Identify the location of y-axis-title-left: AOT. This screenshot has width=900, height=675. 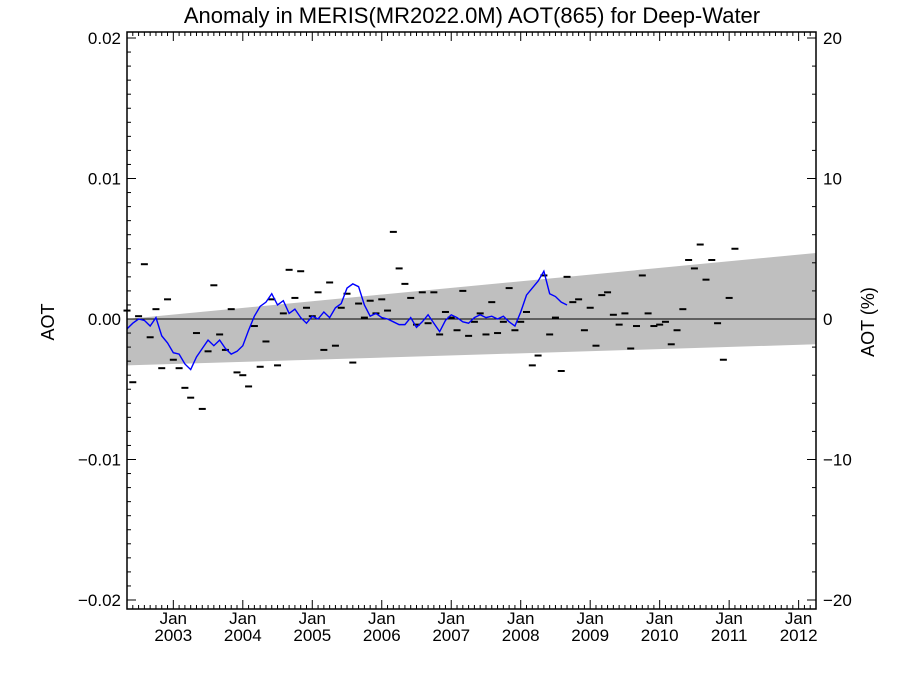
(48, 321).